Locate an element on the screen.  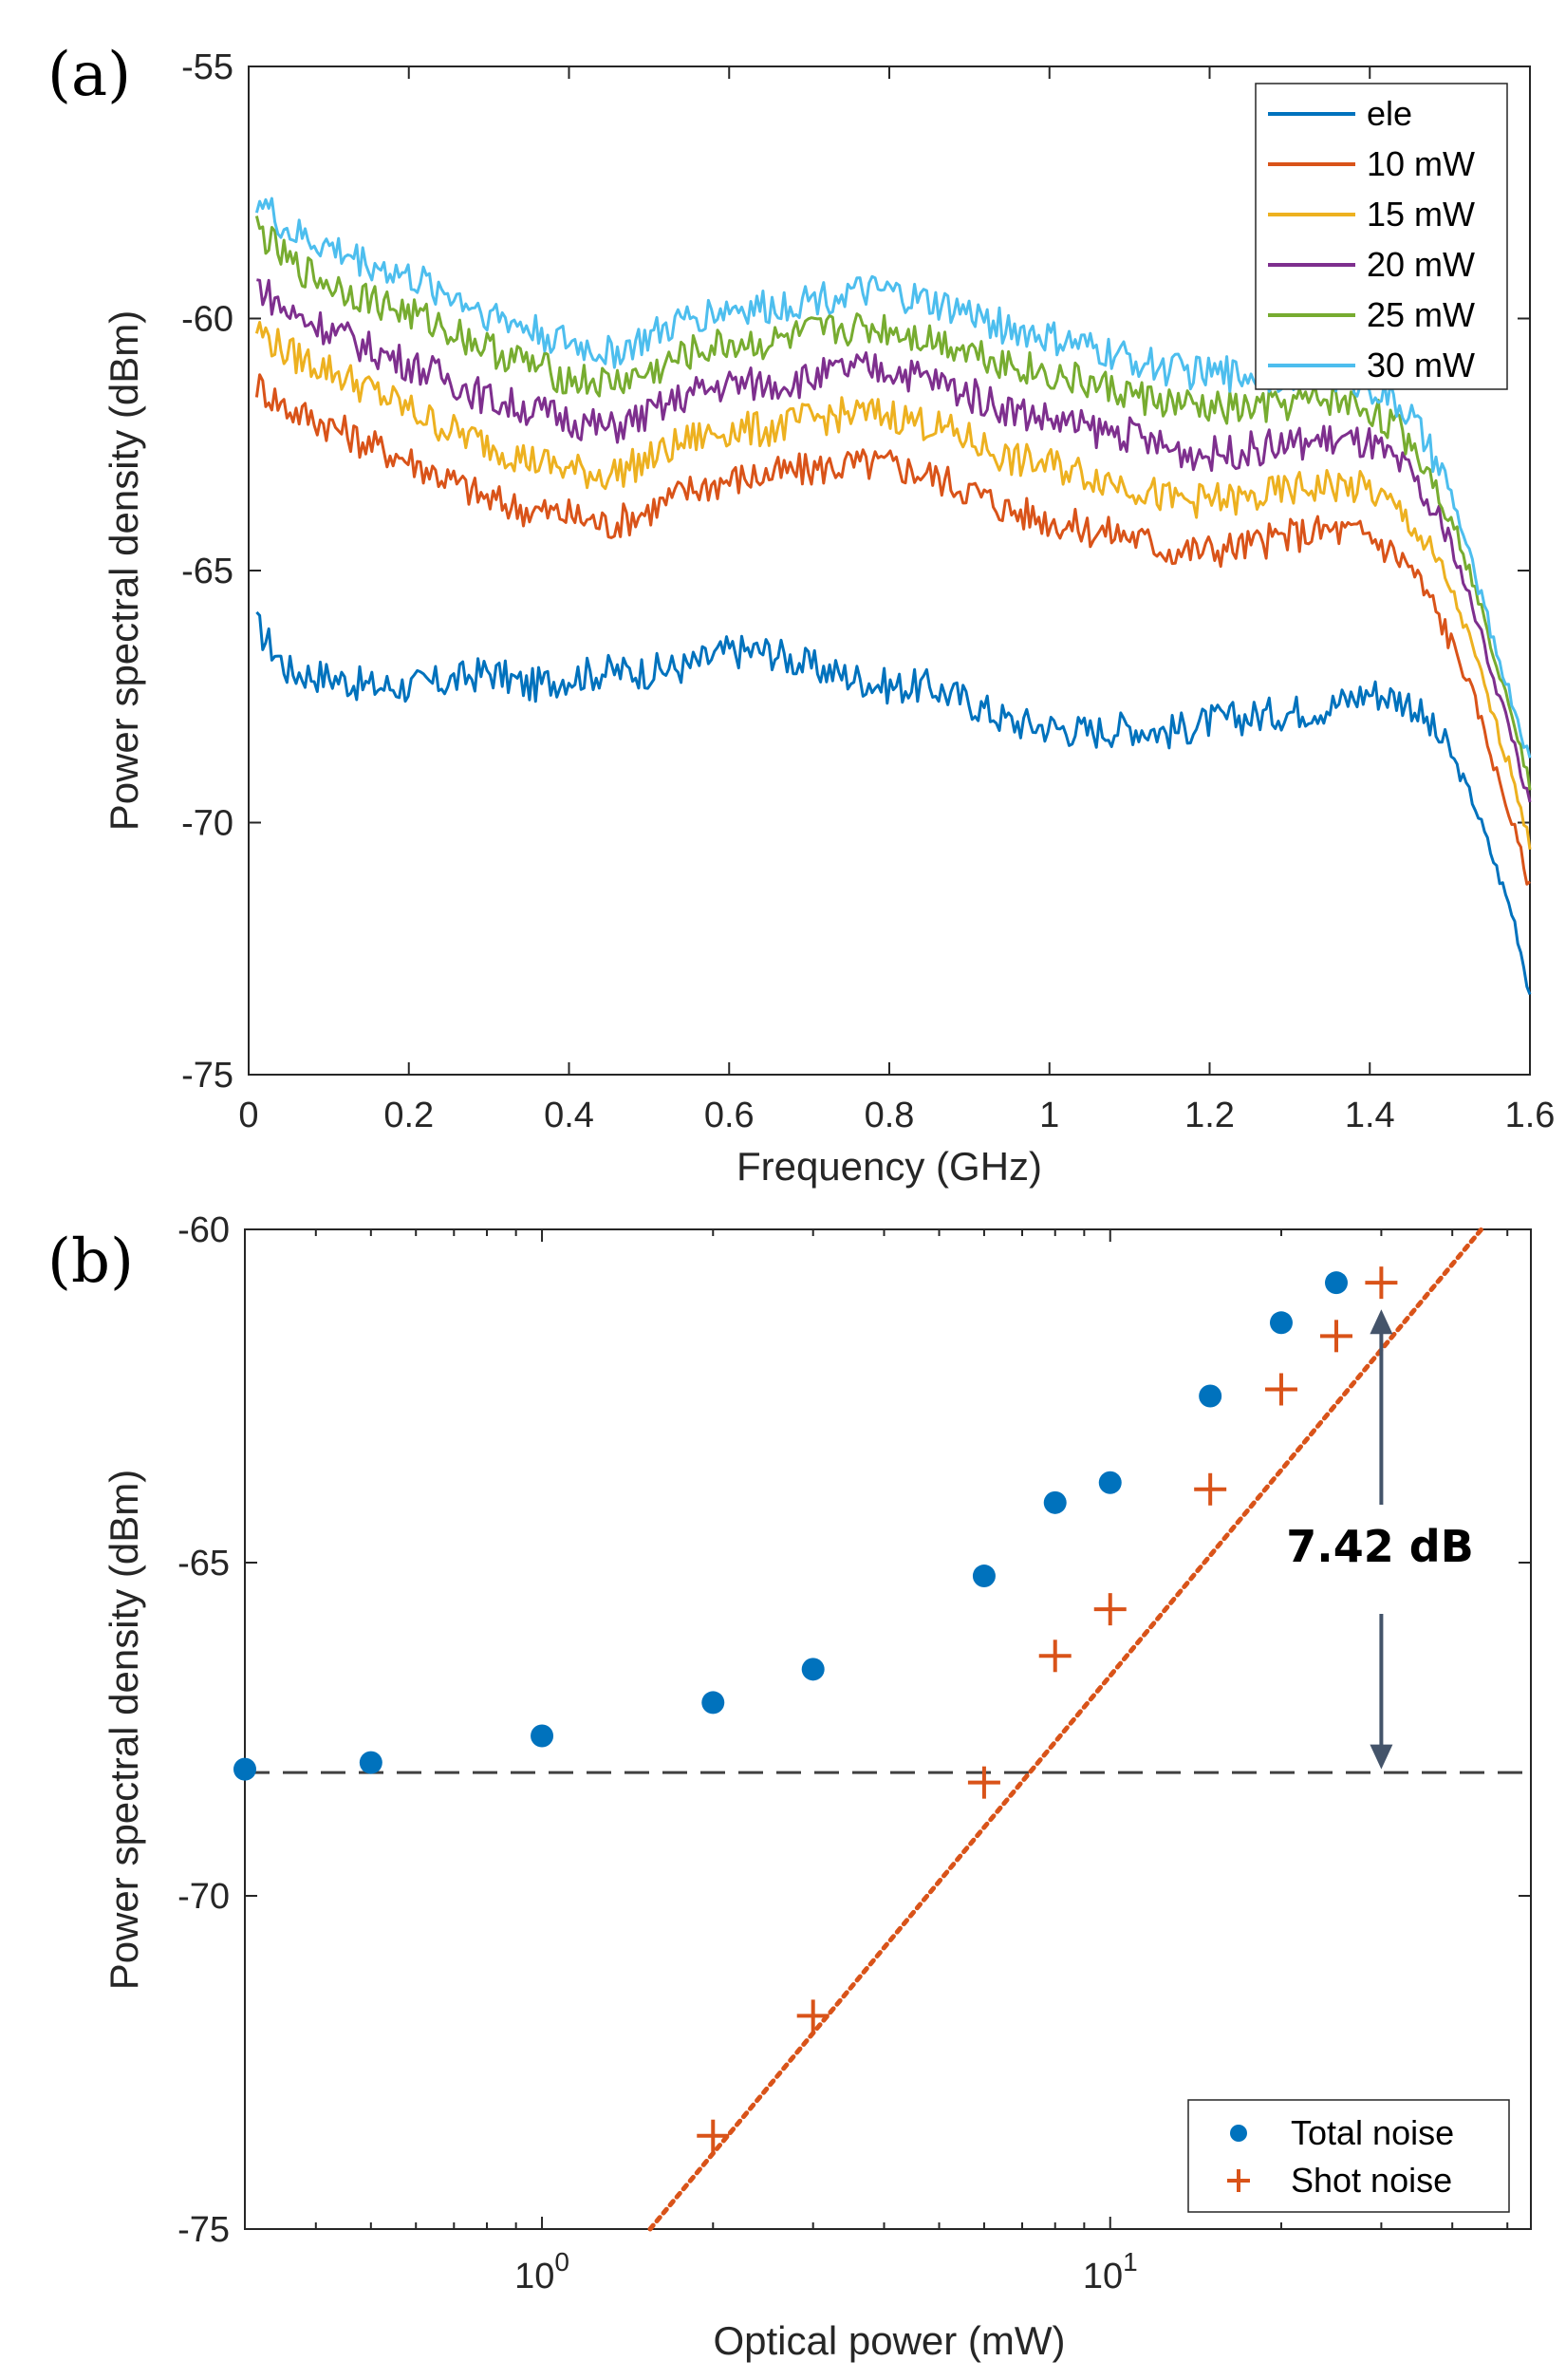
gap-arrow-head-up is located at coordinates (1381, 1322).